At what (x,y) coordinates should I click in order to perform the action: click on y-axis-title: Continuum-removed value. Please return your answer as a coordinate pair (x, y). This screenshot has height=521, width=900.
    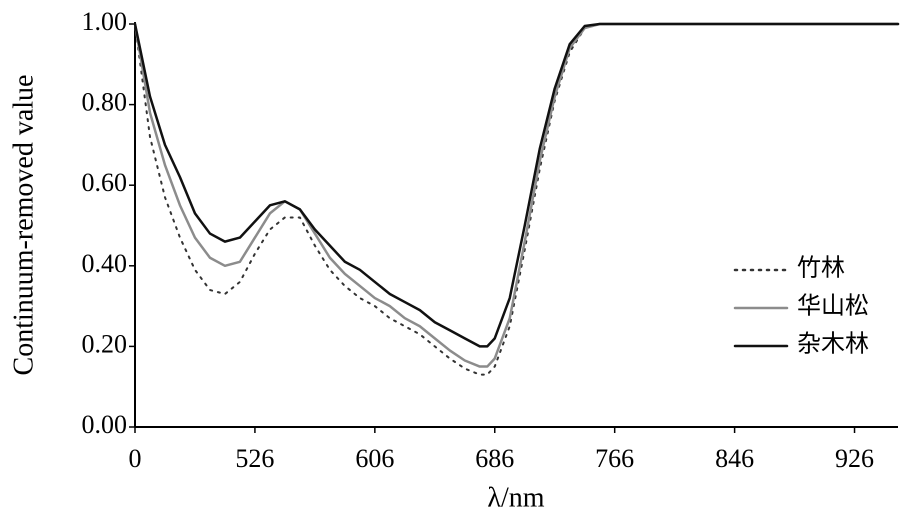
    Looking at the image, I should click on (23, 225).